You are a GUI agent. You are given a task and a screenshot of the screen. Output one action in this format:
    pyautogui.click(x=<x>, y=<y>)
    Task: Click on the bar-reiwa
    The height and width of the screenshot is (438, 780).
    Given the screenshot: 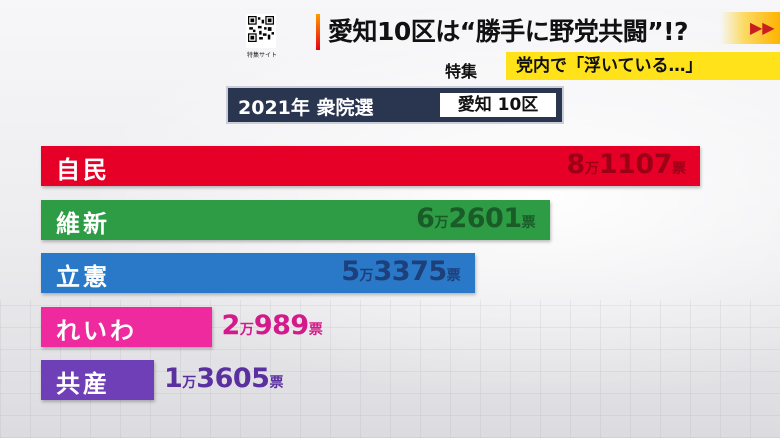 What is the action you would take?
    pyautogui.click(x=126, y=326)
    